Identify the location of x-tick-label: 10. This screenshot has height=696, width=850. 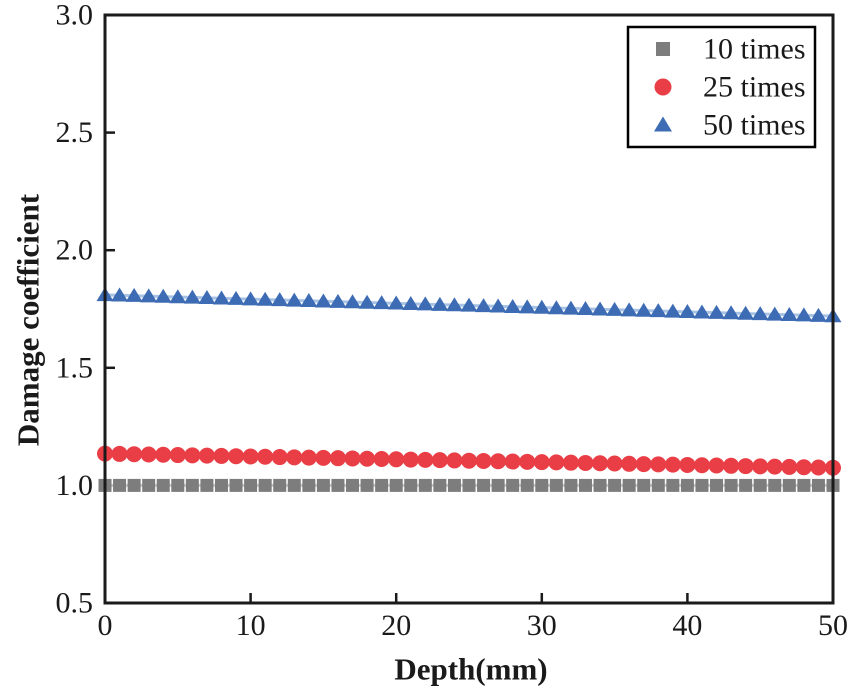
(251, 625).